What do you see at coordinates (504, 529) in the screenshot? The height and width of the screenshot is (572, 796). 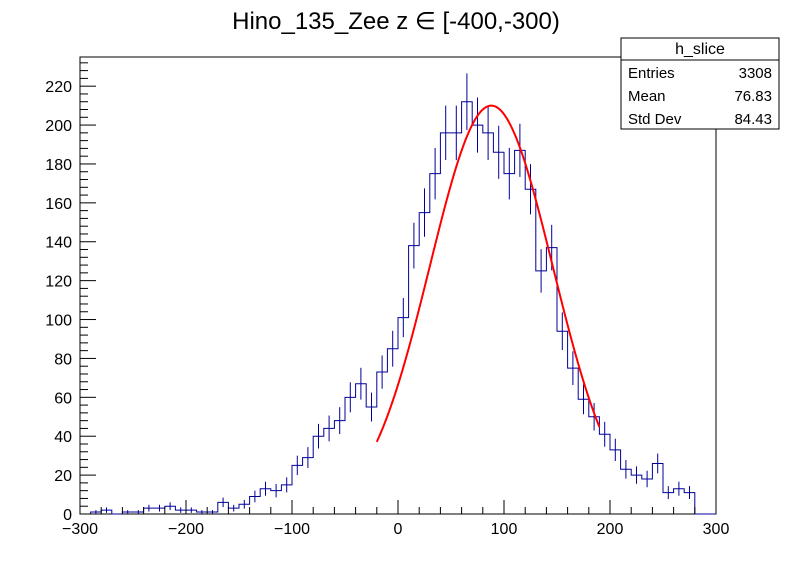 I see `x-tick-label: 100` at bounding box center [504, 529].